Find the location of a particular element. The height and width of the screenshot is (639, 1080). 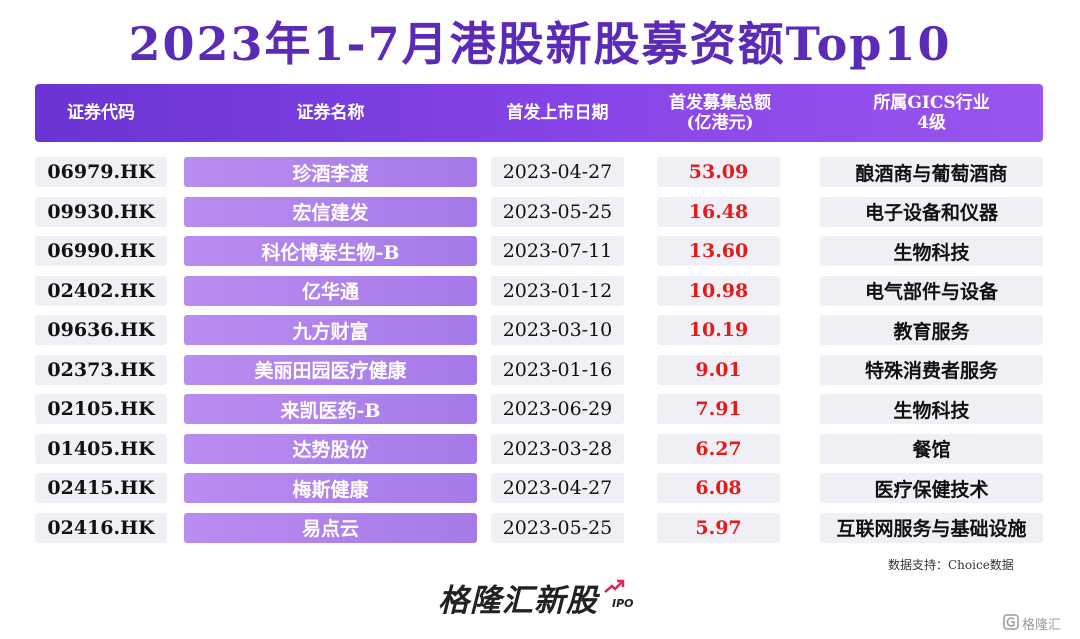

header-industry: 所属GICS行业 4级 is located at coordinates (931, 113).